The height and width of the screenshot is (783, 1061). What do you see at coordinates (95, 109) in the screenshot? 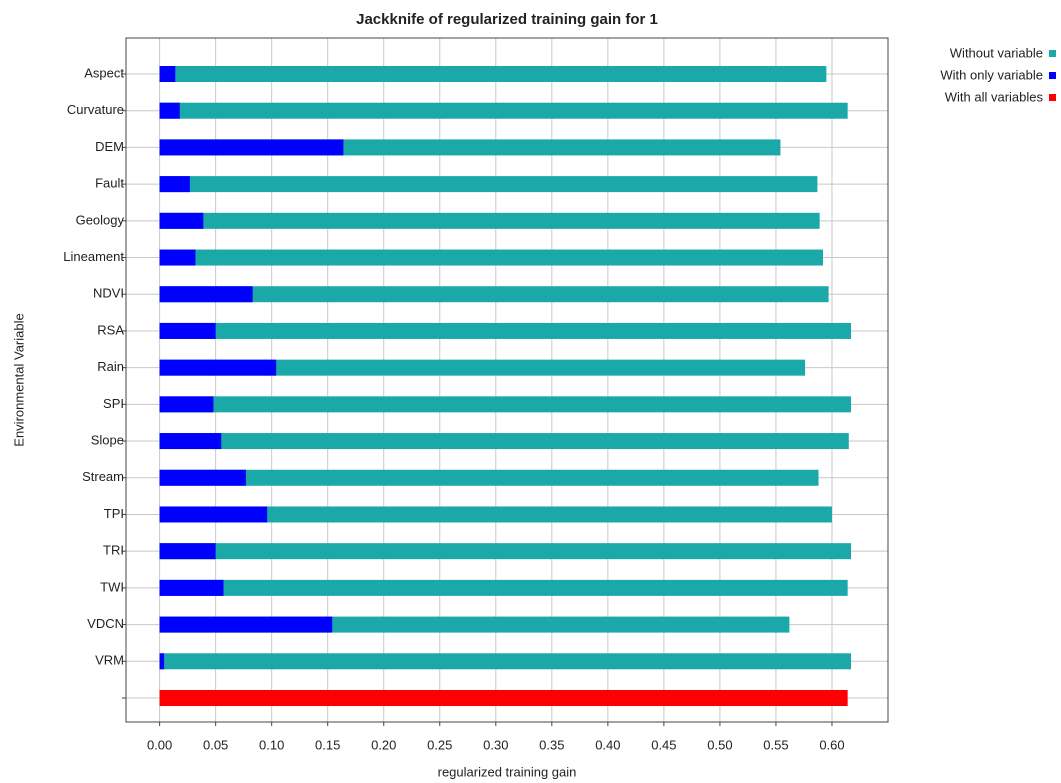
I see `y-tick-label: Curvature` at bounding box center [95, 109].